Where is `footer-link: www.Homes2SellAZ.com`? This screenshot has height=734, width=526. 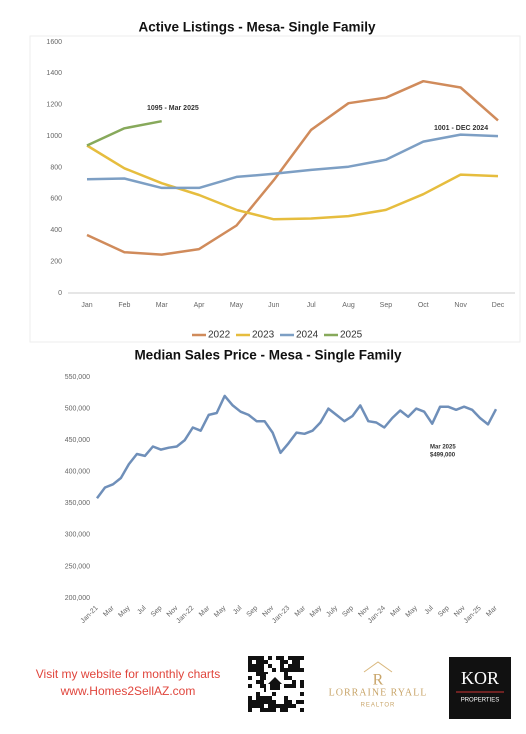 footer-link: www.Homes2SellAZ.com is located at coordinates (128, 691).